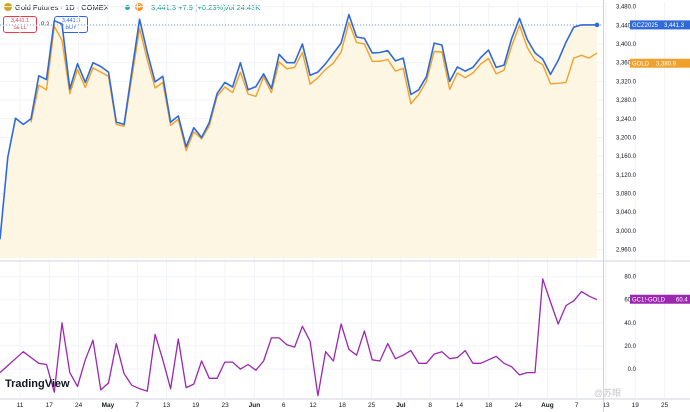 This screenshot has height=412, width=690. I want to click on GOLD-name-tag, so click(642, 63).